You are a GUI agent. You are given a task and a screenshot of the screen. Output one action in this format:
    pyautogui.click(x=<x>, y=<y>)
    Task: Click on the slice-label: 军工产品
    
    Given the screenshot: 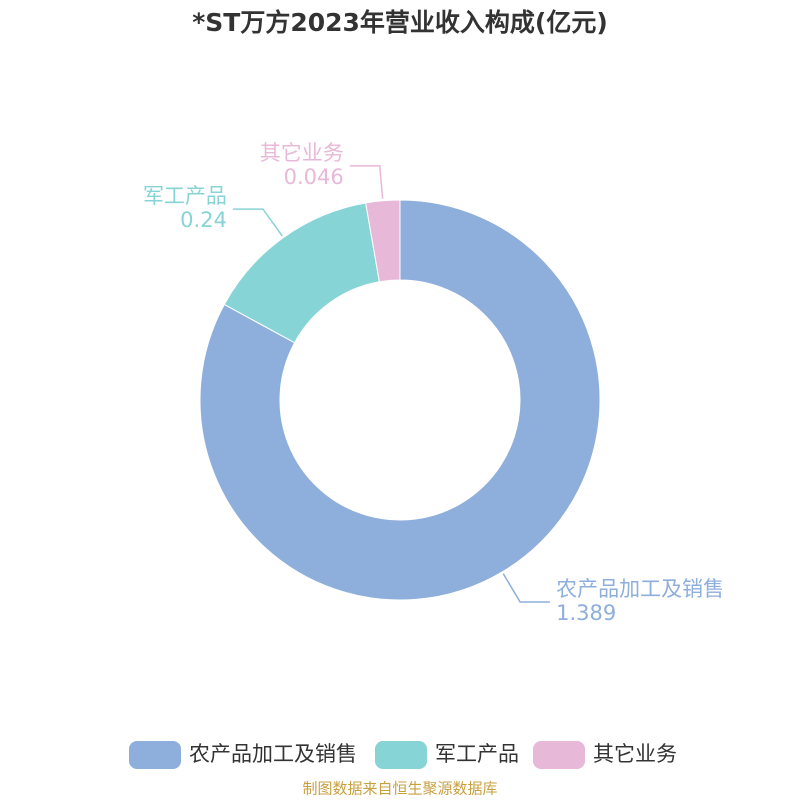 What is the action you would take?
    pyautogui.click(x=185, y=196)
    